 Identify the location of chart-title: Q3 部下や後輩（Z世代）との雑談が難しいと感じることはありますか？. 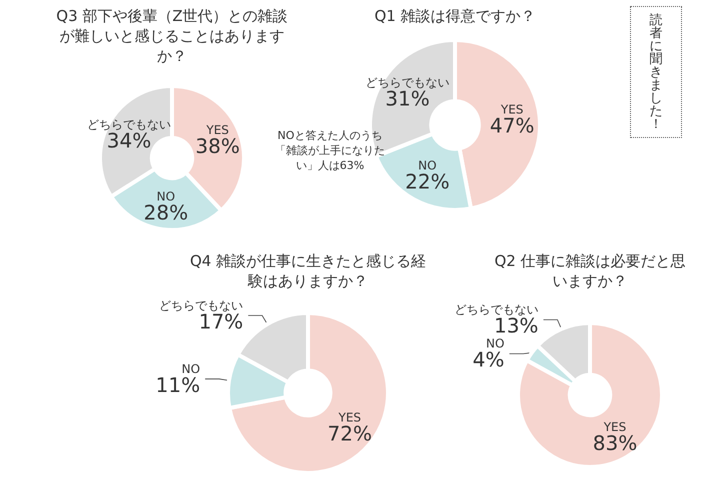
(172, 36).